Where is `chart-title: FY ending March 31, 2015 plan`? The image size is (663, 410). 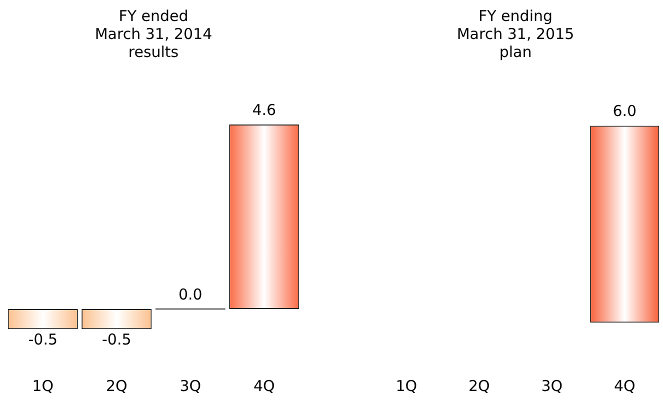
chart-title: FY ending March 31, 2015 plan is located at coordinates (515, 33).